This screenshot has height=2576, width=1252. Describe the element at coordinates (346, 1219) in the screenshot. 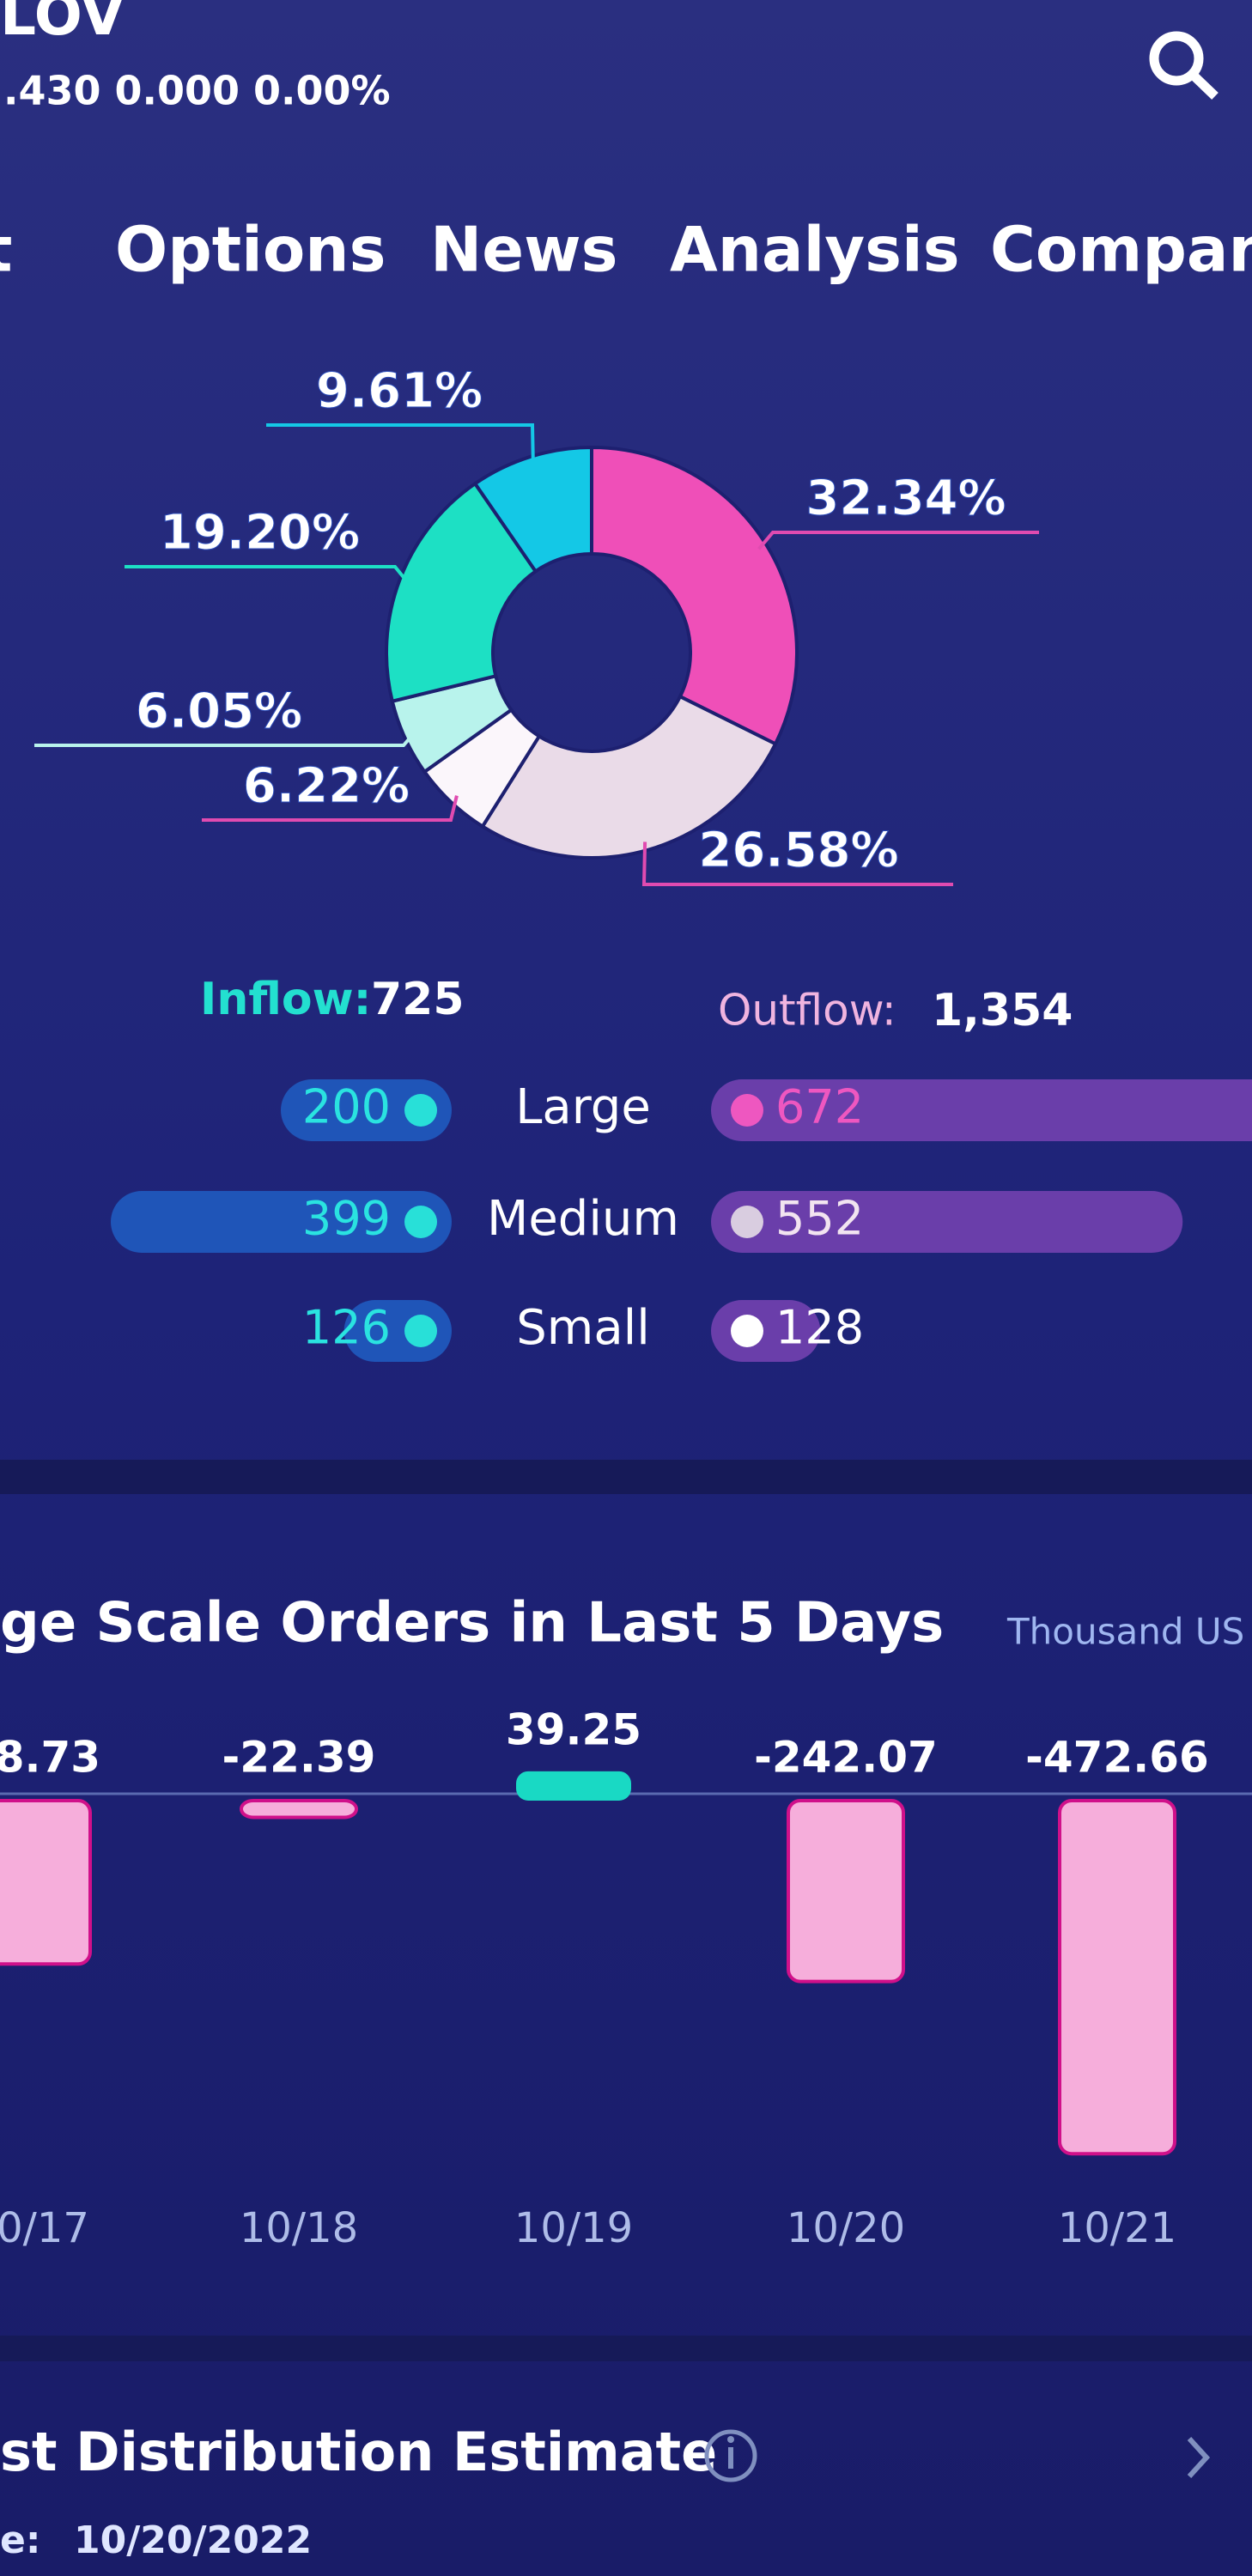

I see `inflow-value: 399` at that location.